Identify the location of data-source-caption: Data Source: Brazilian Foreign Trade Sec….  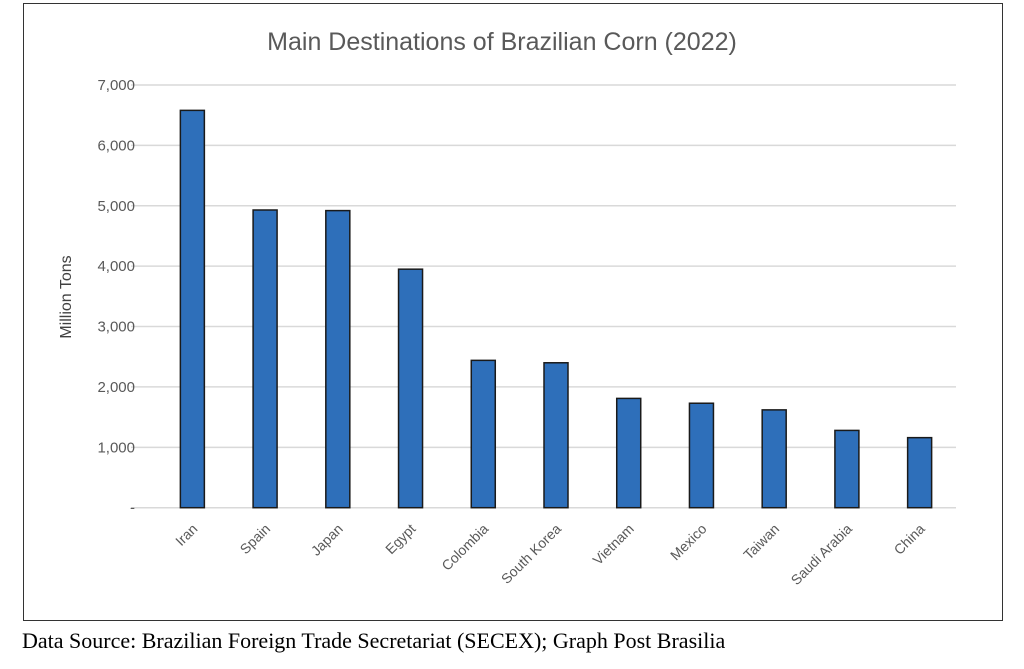
(374, 640).